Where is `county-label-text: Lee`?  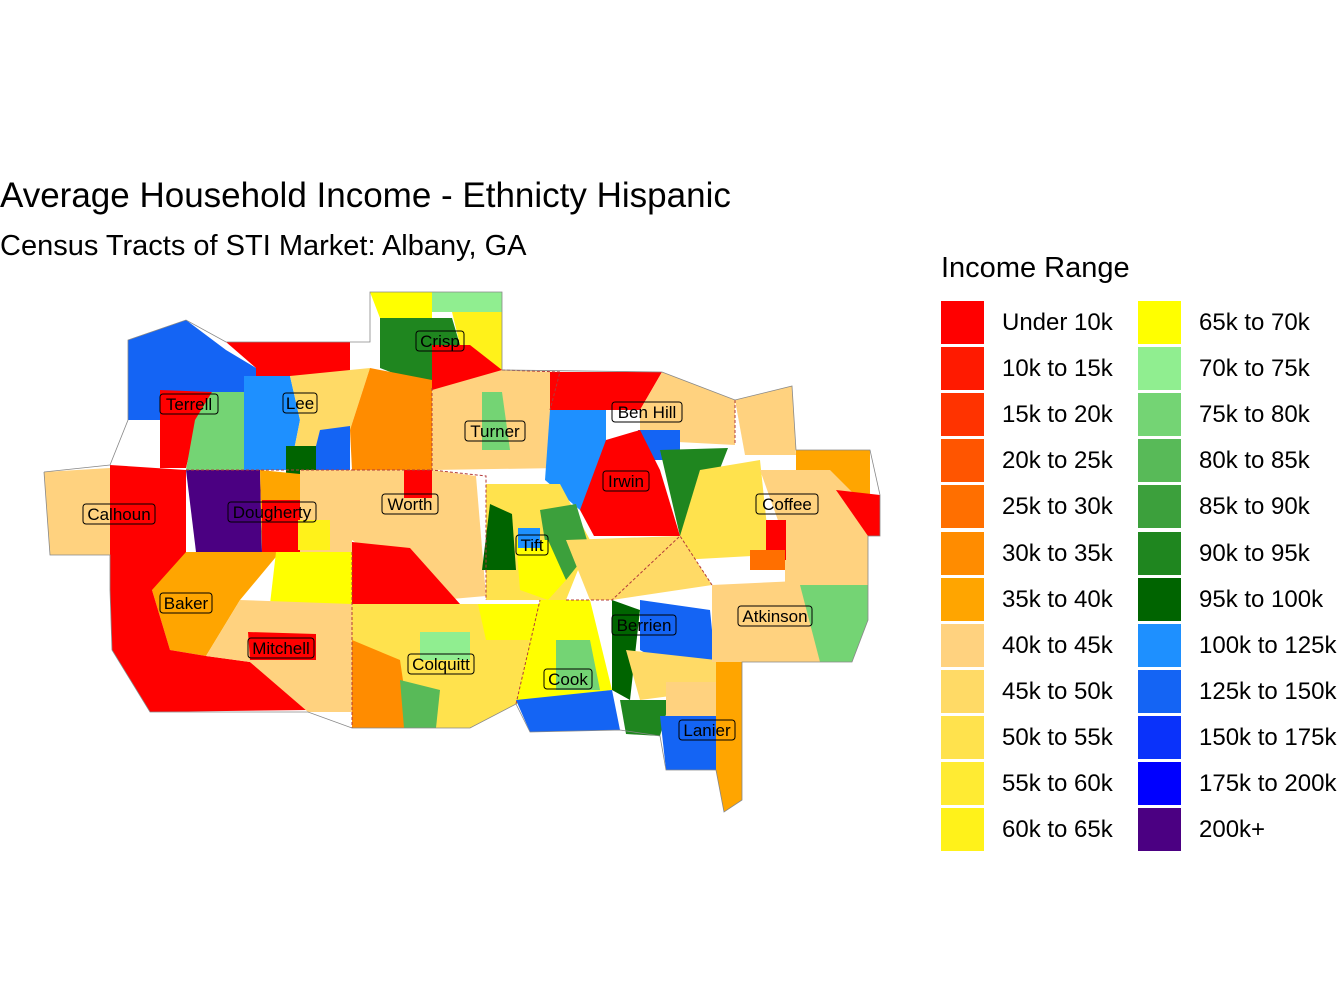
county-label-text: Lee is located at coordinates (300, 403).